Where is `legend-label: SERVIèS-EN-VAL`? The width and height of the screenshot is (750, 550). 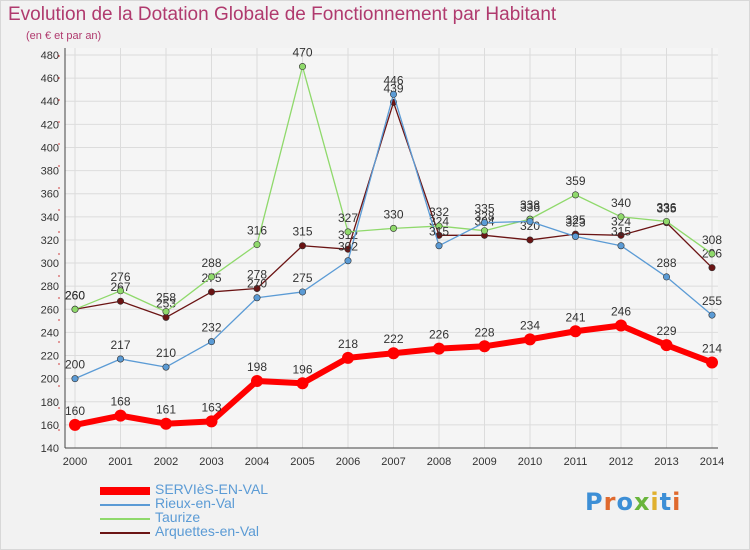 legend-label: SERVIèS-EN-VAL is located at coordinates (212, 489).